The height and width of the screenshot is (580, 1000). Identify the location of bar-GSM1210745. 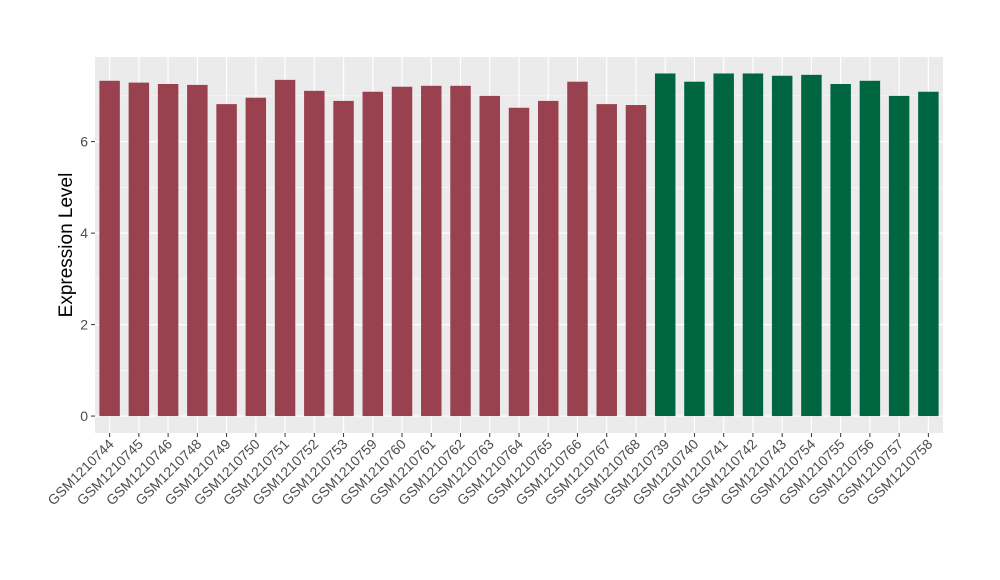
(139, 249).